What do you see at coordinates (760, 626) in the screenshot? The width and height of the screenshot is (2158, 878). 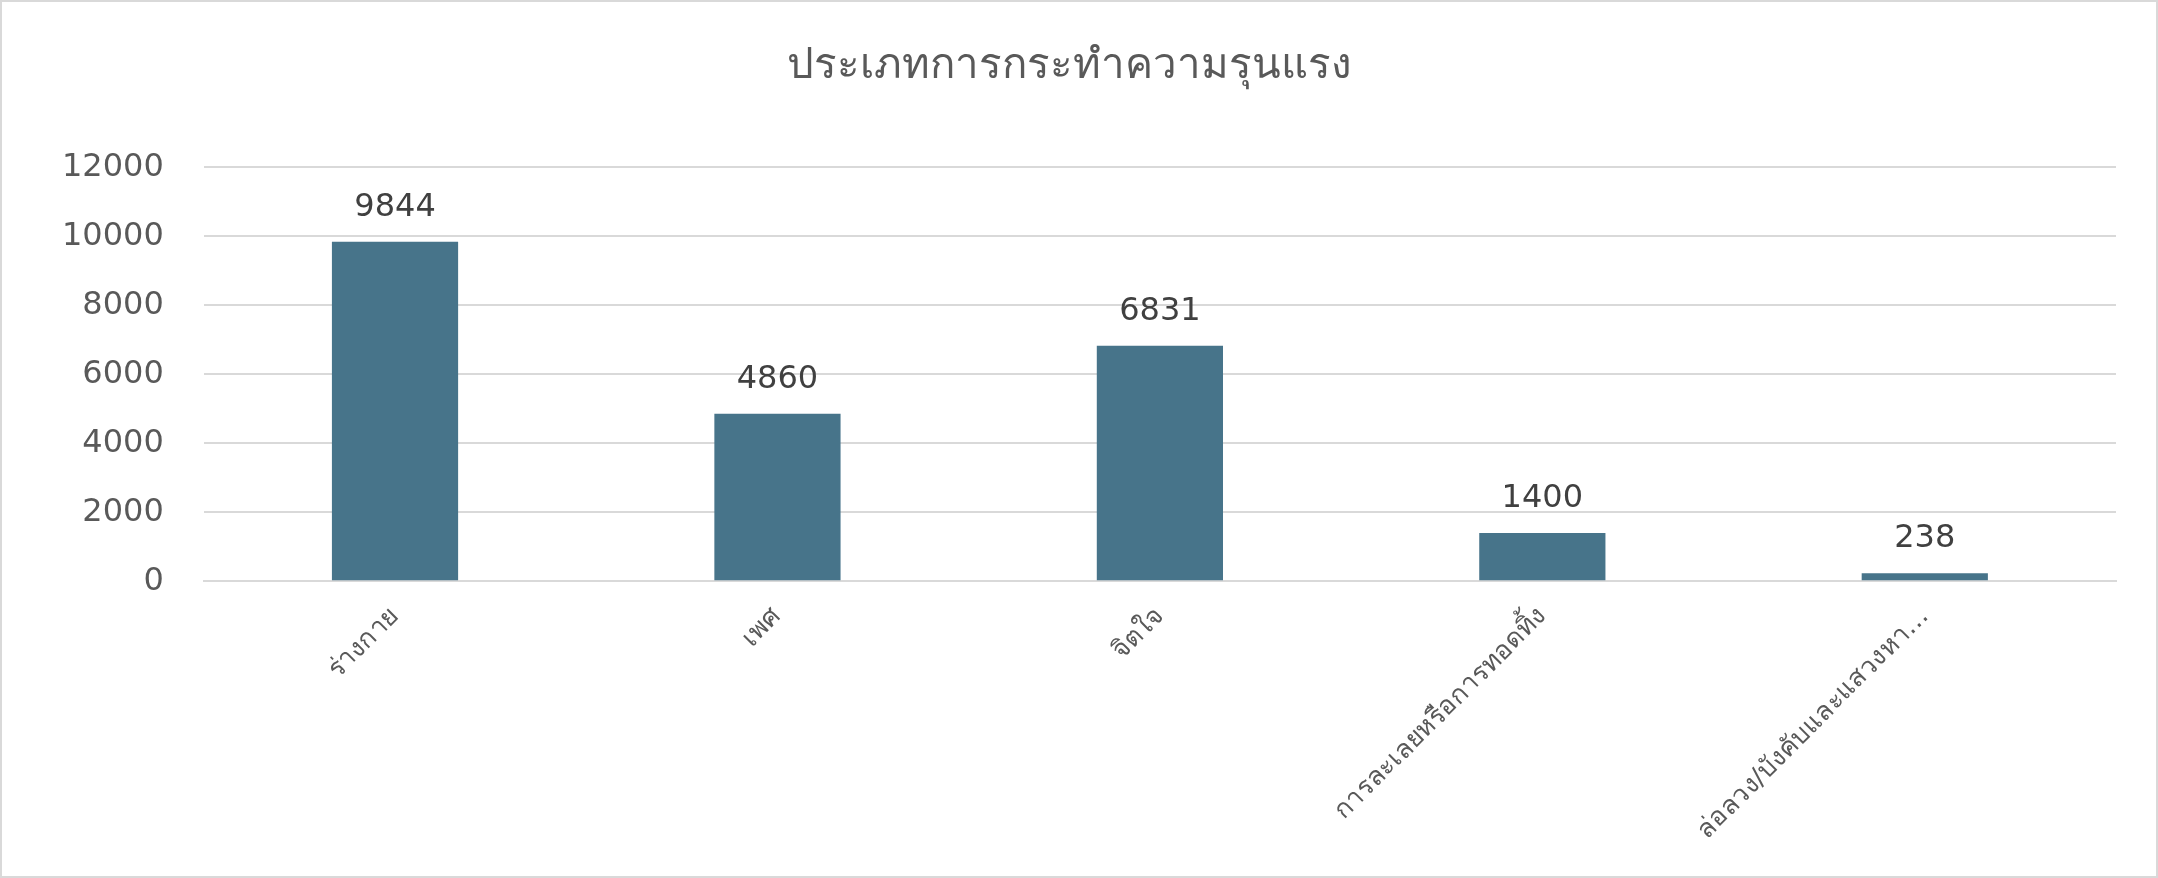 I see `x-tick-label: เพศ` at bounding box center [760, 626].